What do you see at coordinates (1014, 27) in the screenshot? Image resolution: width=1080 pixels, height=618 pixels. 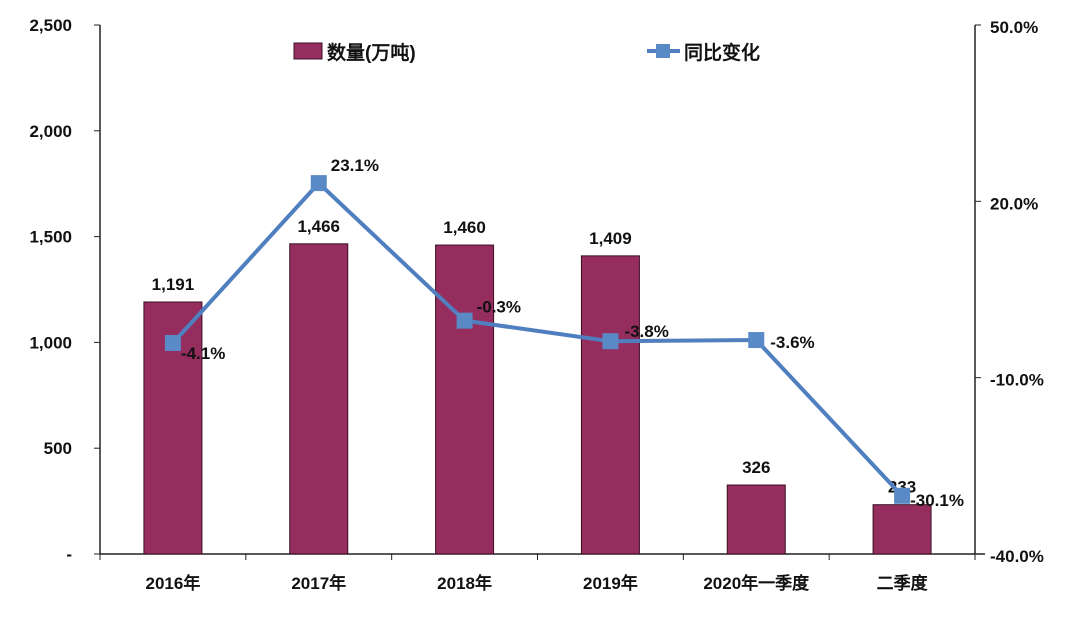 I see `right-axis-tick-label: 50.0%` at bounding box center [1014, 27].